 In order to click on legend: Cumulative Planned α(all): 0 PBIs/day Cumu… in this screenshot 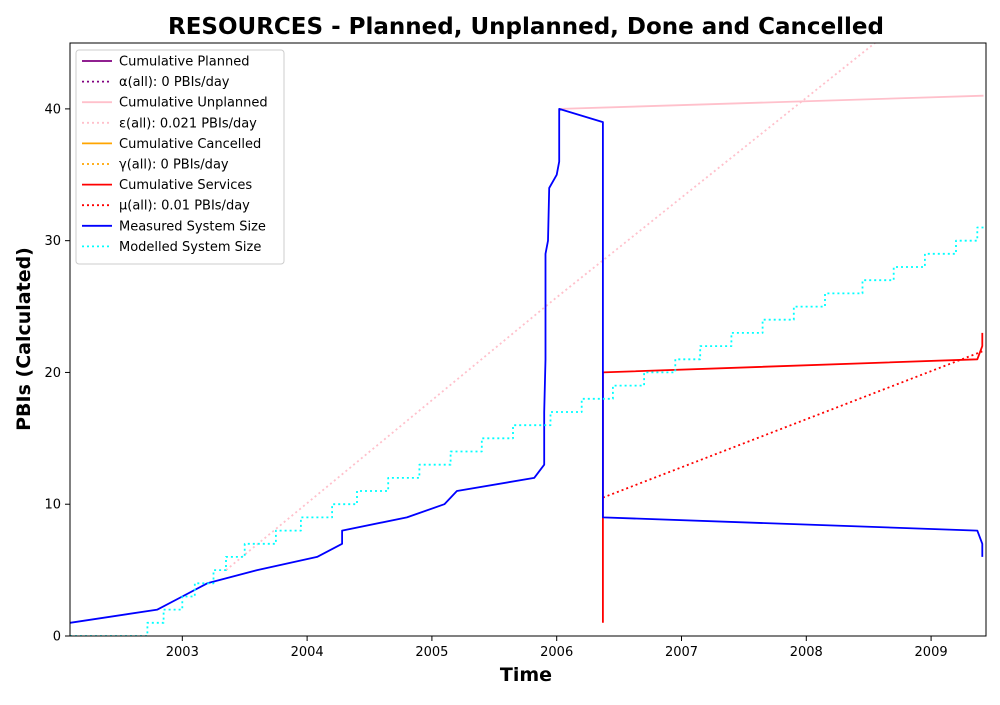, I will do `click(180, 157)`.